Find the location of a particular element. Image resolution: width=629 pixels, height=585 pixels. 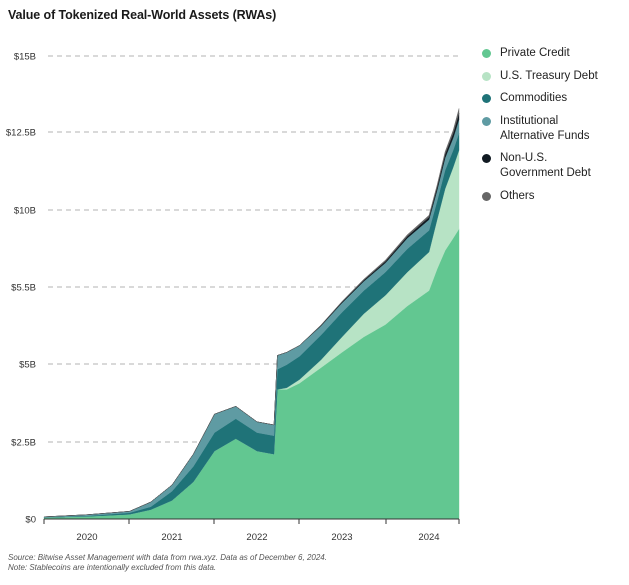

y-tick-label: $15B is located at coordinates (25, 57).